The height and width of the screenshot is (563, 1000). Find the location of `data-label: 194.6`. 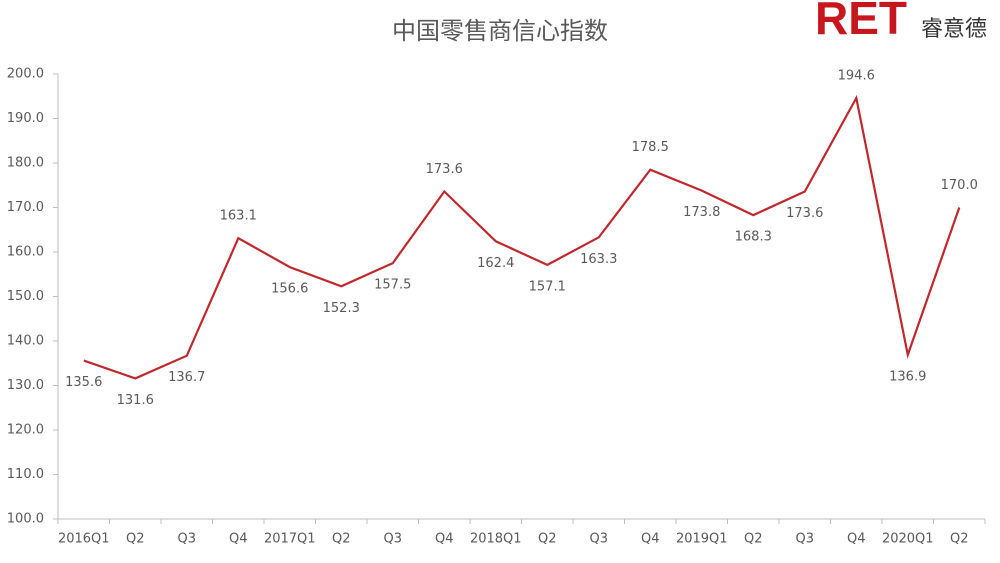

data-label: 194.6 is located at coordinates (856, 76).